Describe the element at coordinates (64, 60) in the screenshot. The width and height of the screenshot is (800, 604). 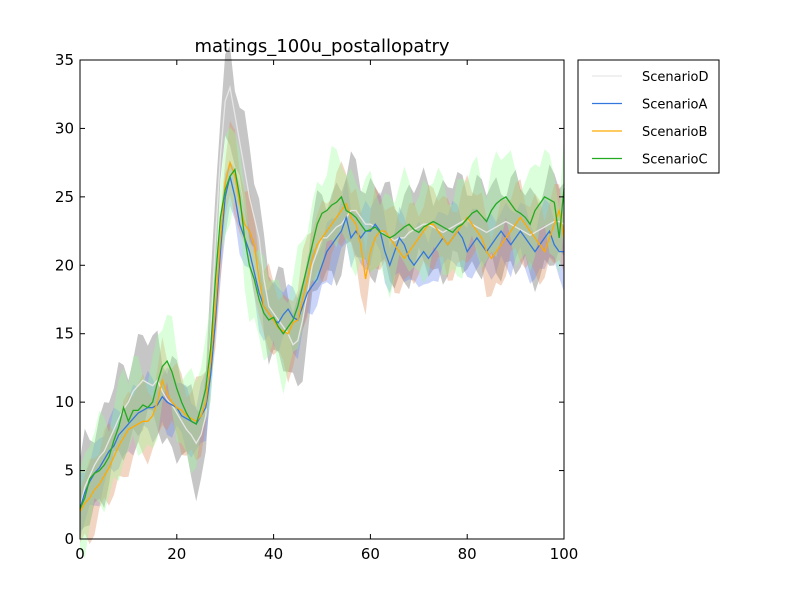
I see `y-tick-label-35: 35` at that location.